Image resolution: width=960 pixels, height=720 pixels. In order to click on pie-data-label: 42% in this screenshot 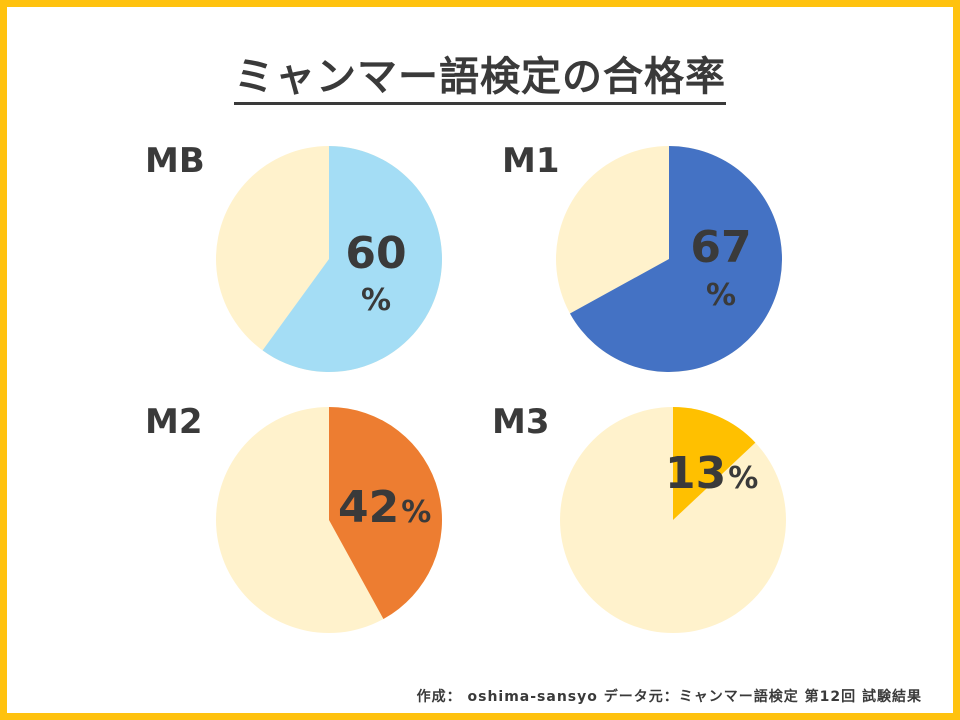, I will do `click(384, 507)`.